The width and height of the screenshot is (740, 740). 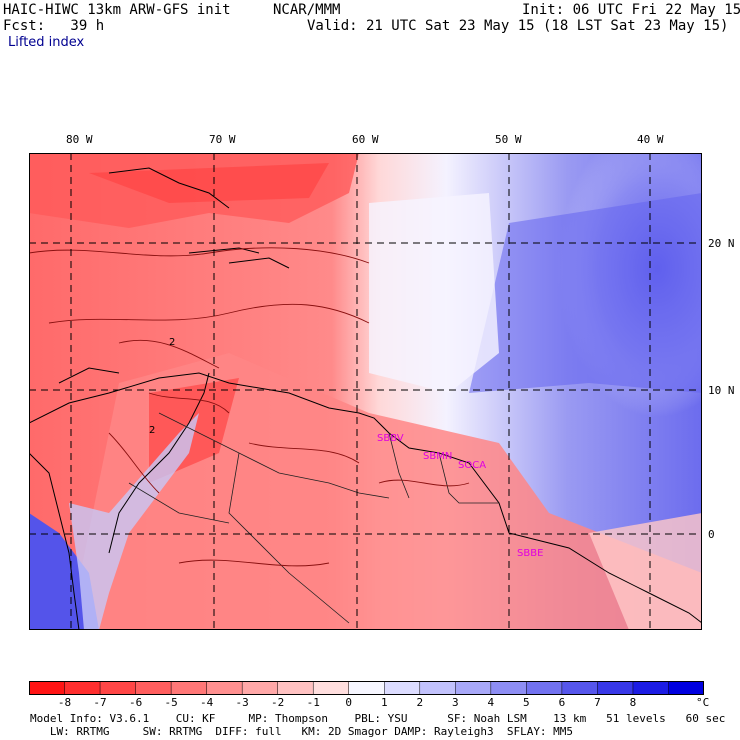 What do you see at coordinates (703, 702) in the screenshot?
I see `colorbar-unit: °C` at bounding box center [703, 702].